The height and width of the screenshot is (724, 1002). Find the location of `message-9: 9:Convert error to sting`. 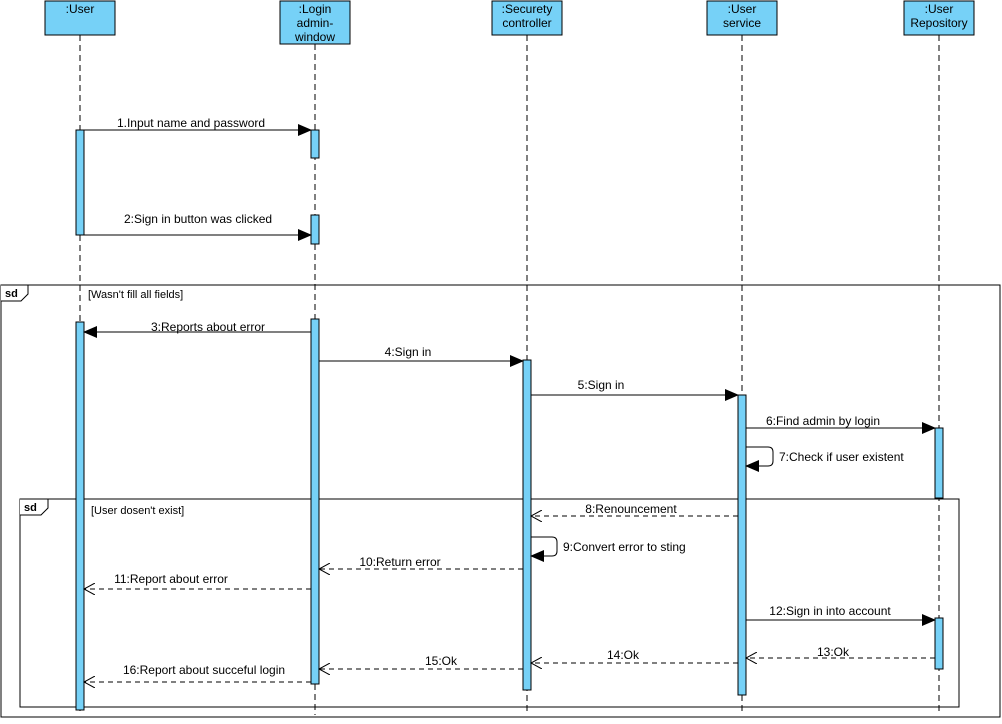

message-9: 9:Convert error to sting is located at coordinates (608, 549).